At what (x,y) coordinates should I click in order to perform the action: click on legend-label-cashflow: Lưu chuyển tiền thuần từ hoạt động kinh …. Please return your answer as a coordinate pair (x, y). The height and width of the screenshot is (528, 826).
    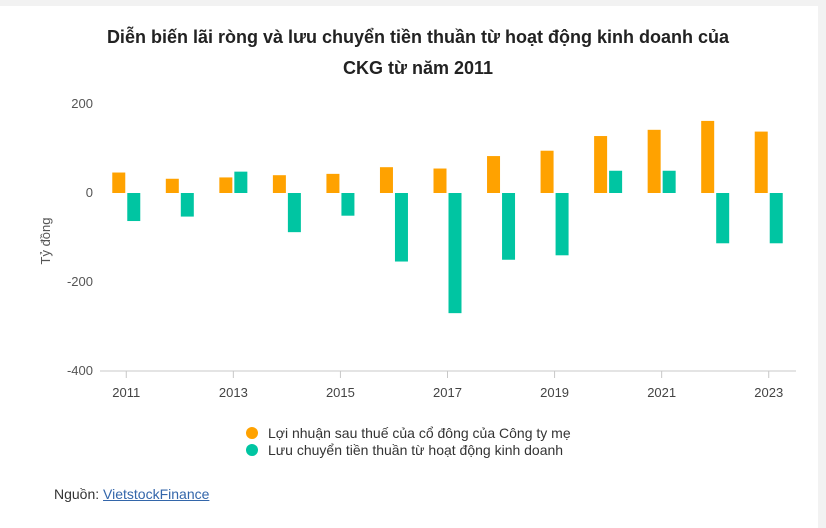
    Looking at the image, I should click on (416, 449).